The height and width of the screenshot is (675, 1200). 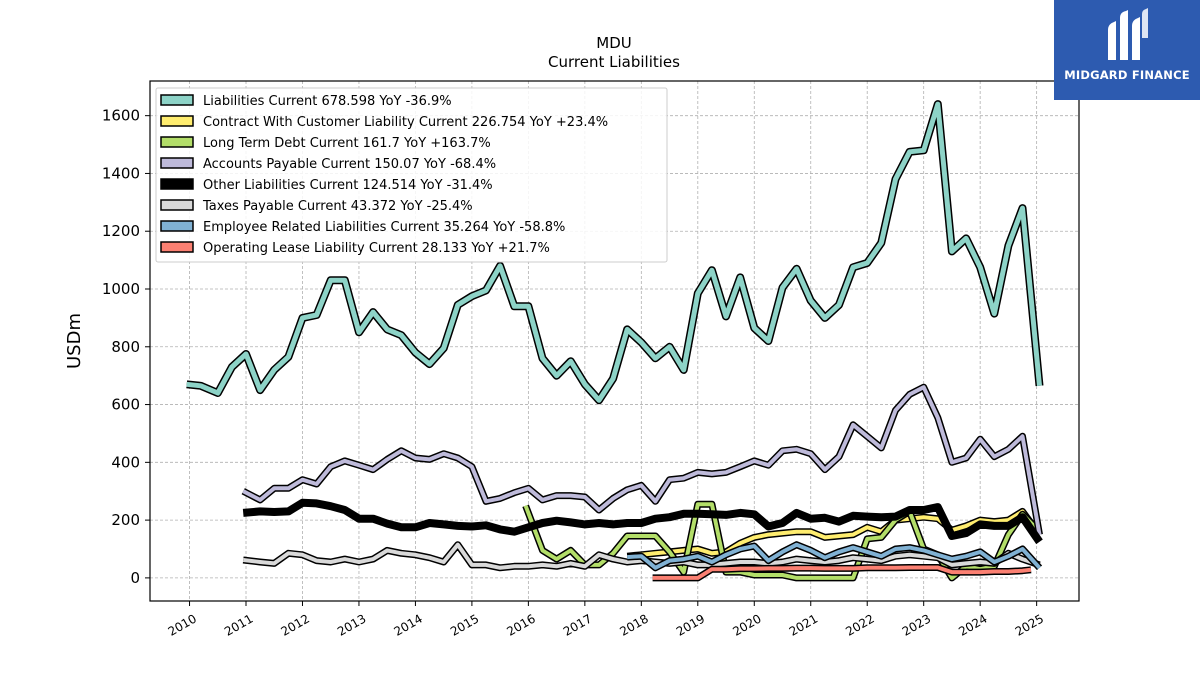 What do you see at coordinates (121, 231) in the screenshot?
I see `y-tick-label: 1200` at bounding box center [121, 231].